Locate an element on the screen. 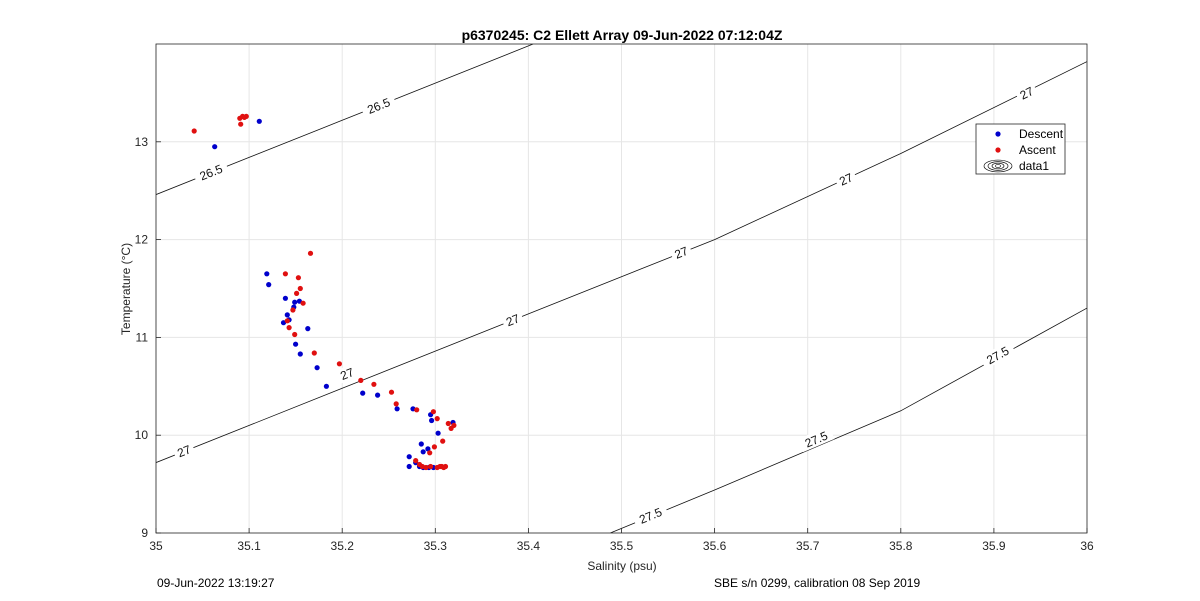 This screenshot has height=601, width=1200. x-axis-label: Salinity (psu) is located at coordinates (621, 566).